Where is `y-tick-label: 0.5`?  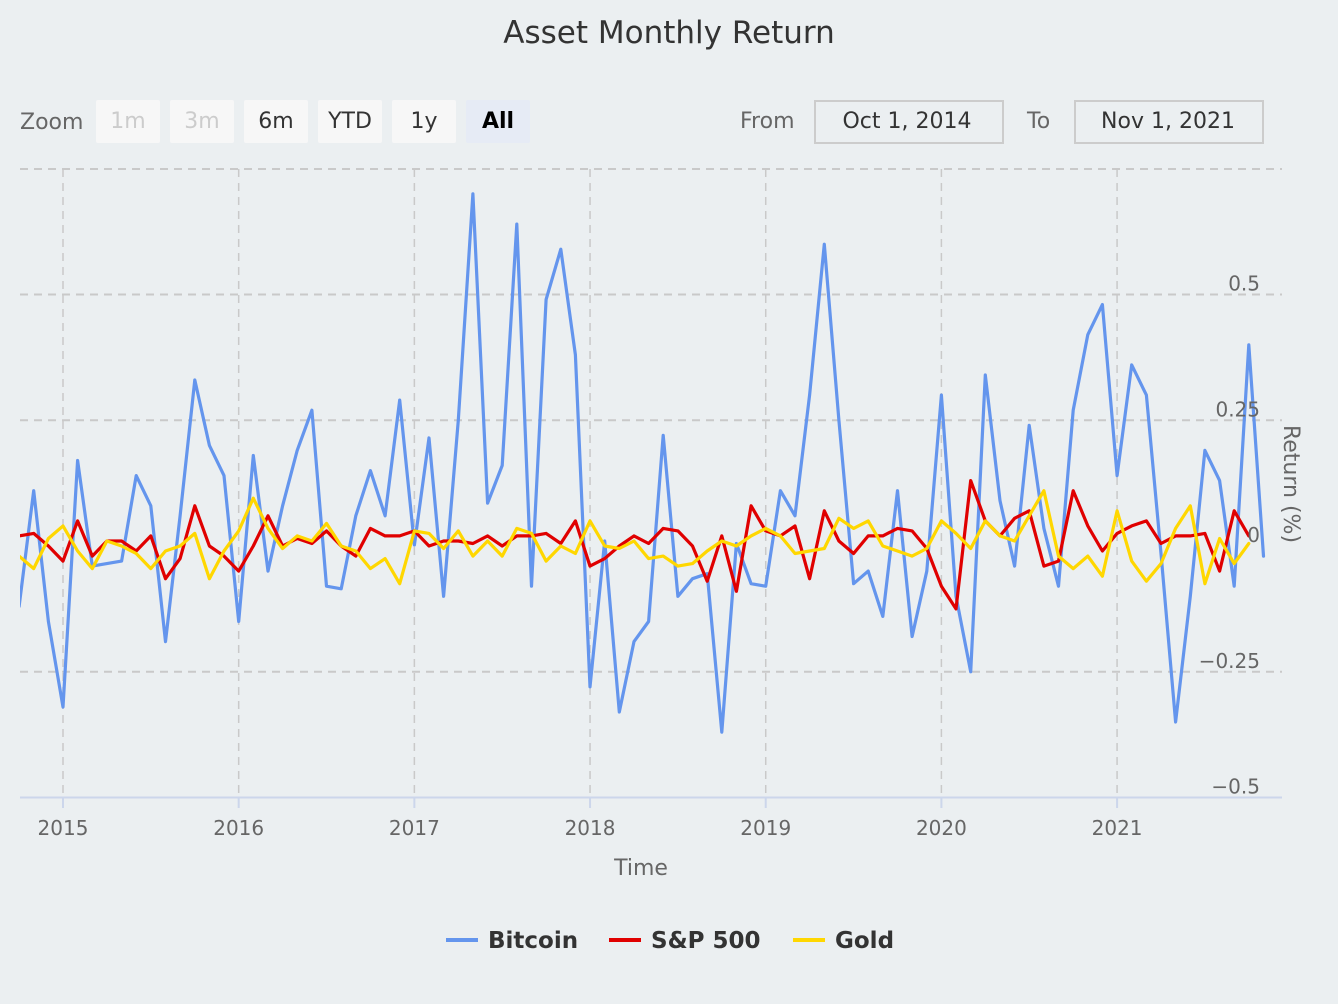 y-tick-label: 0.5 is located at coordinates (1244, 284).